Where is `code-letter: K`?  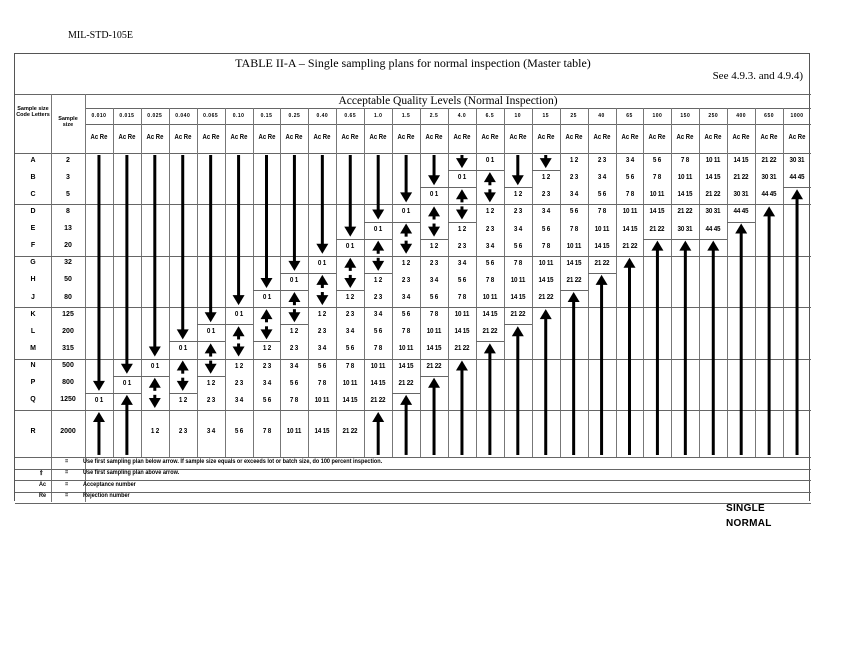 code-letter: K is located at coordinates (33, 314).